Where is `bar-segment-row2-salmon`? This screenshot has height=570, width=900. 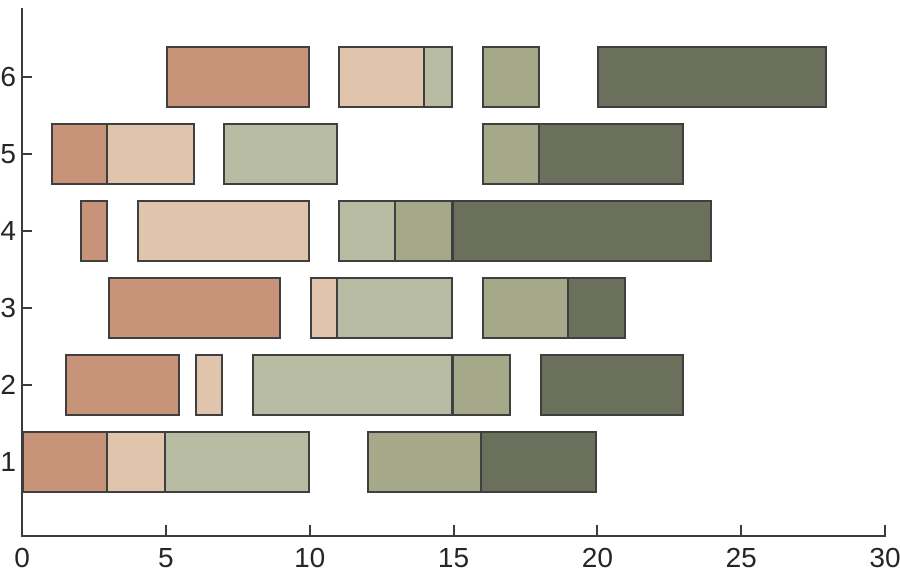
bar-segment-row2-salmon is located at coordinates (123, 385).